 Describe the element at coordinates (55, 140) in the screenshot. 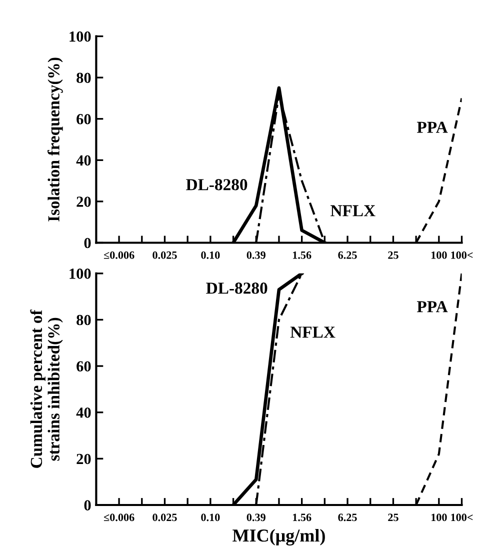

I see `y-axis-title: Isolation frequency(%)` at that location.